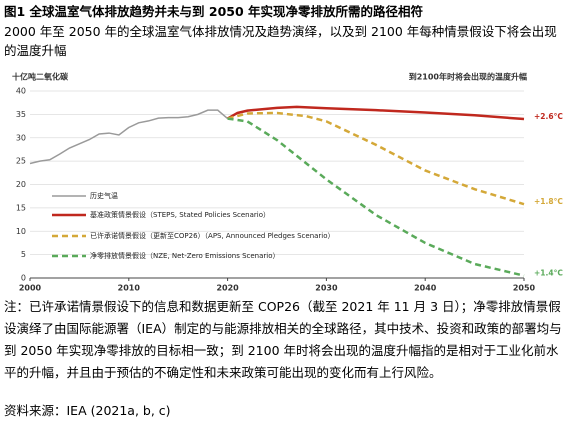  What do you see at coordinates (524, 288) in the screenshot?
I see `x-tick-label: 2050` at bounding box center [524, 288].